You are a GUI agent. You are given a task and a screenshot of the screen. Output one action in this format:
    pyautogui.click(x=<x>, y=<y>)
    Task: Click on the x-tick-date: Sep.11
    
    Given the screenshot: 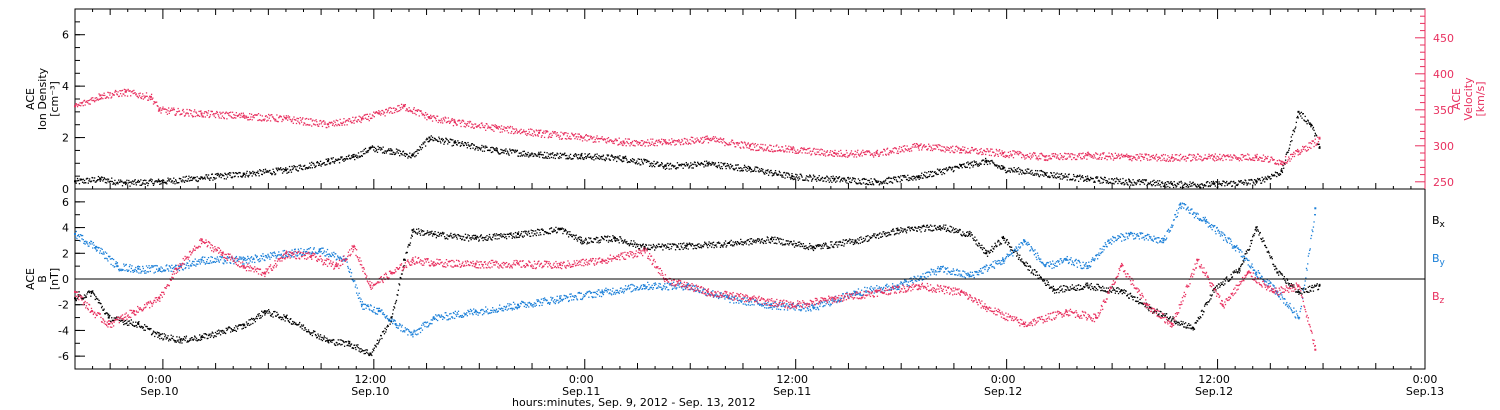 What is the action you would take?
    pyautogui.click(x=581, y=391)
    